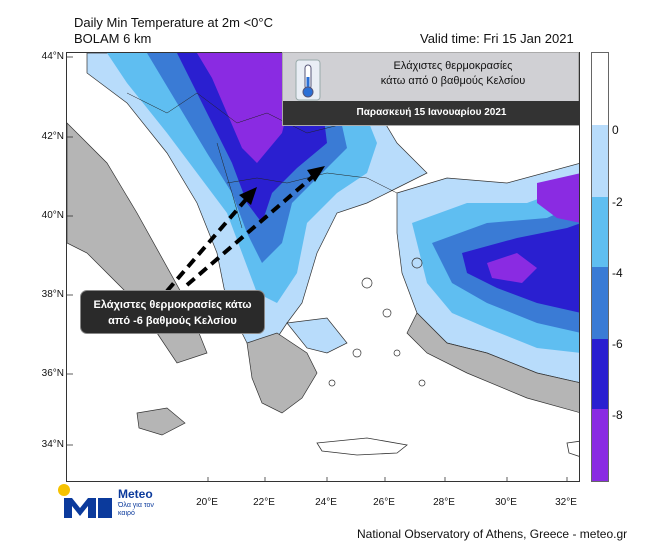 The width and height of the screenshot is (650, 558). I want to click on lon-label: 28°E, so click(444, 502).